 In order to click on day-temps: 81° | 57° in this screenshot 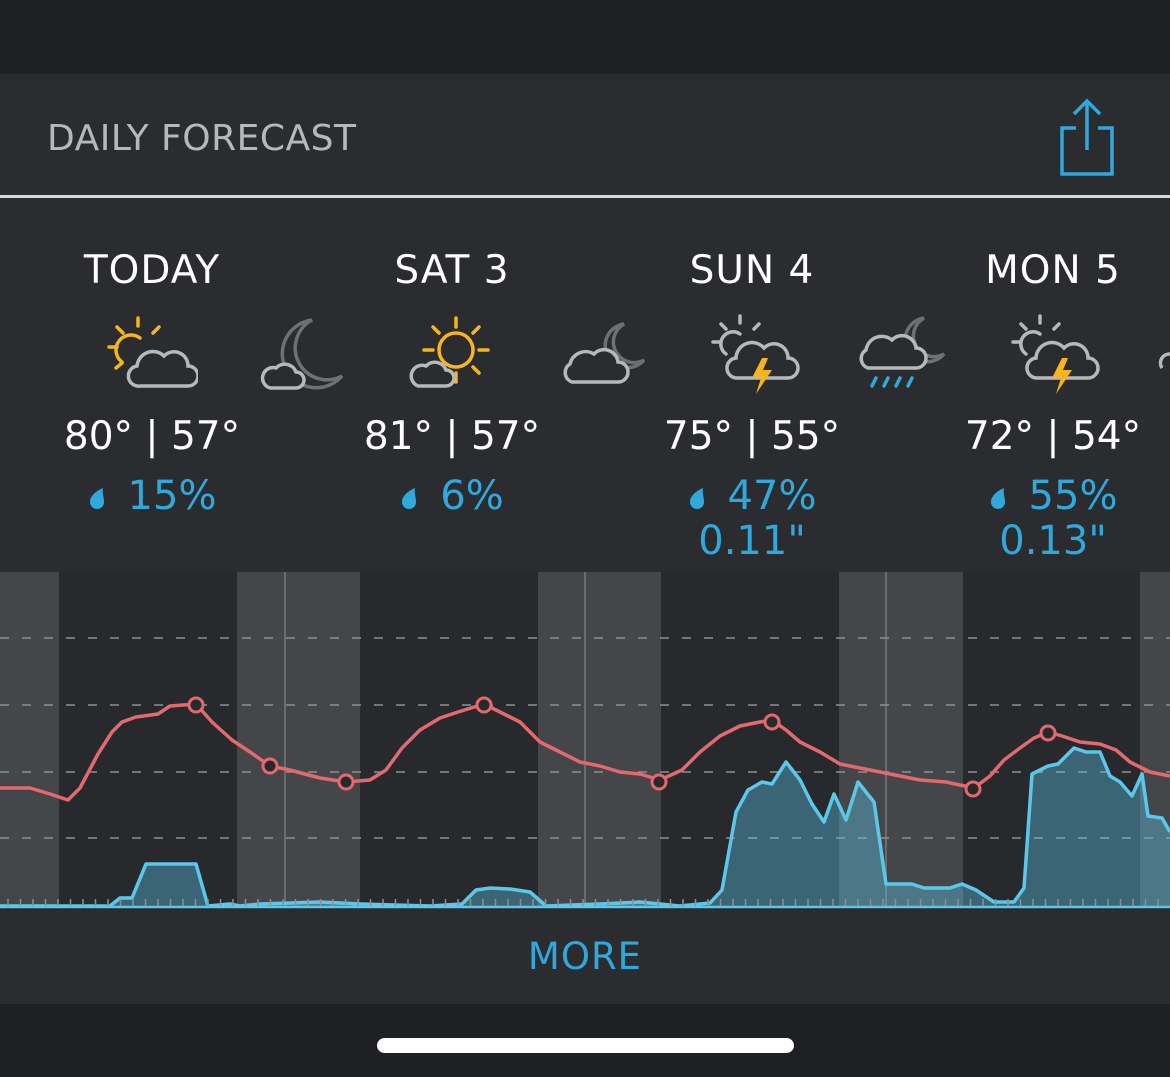, I will do `click(452, 436)`.